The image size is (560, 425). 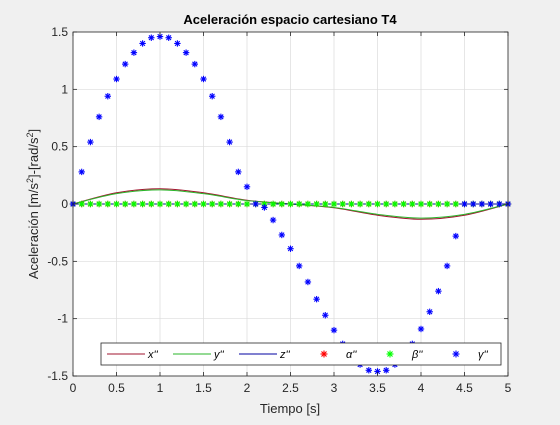 I want to click on x-tick-label: 1, so click(x=160, y=388).